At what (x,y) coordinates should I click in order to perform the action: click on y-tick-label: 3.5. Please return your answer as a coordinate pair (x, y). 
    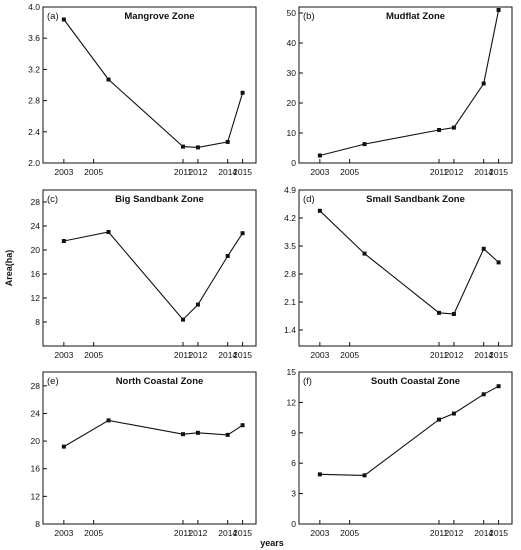
    Looking at the image, I should click on (290, 246).